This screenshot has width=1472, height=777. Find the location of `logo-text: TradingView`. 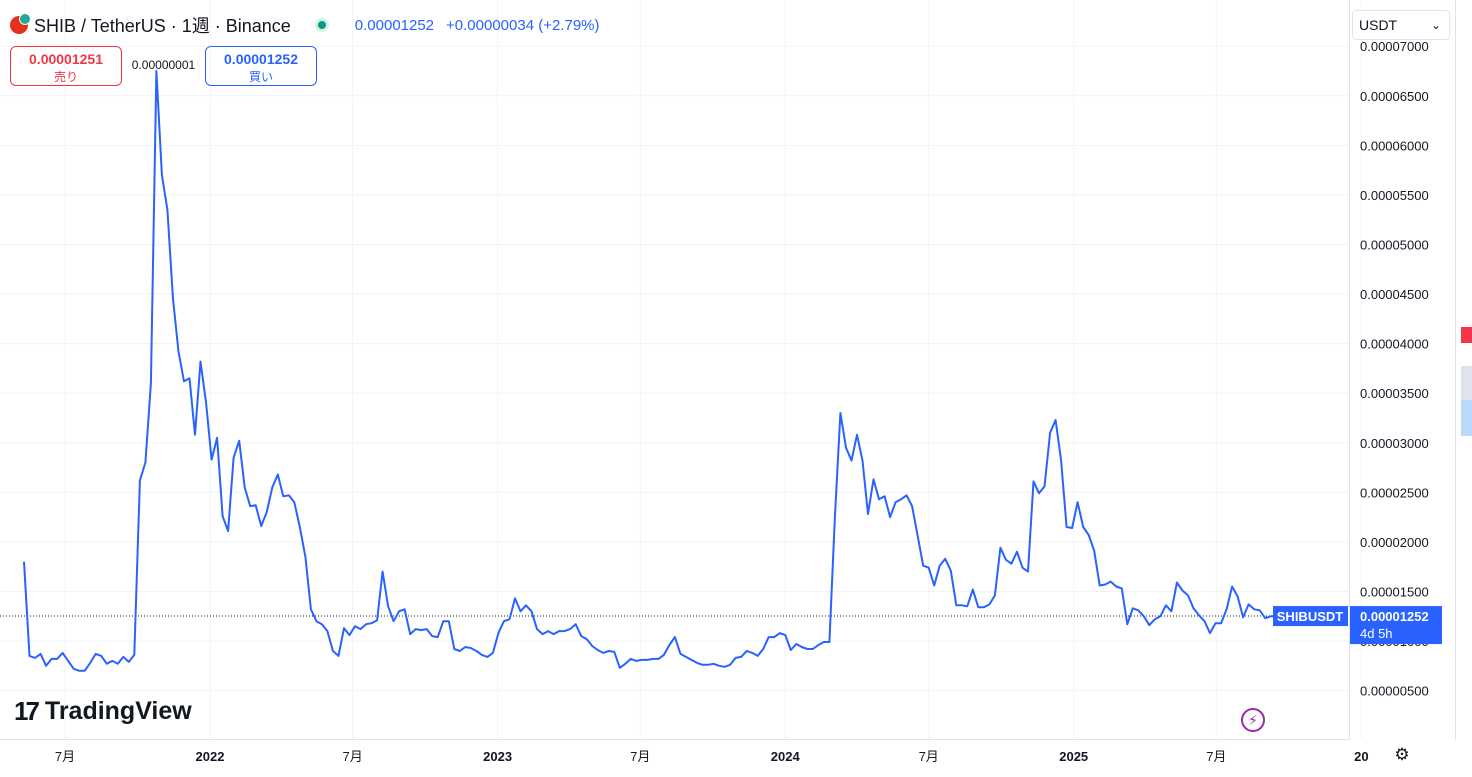

logo-text: TradingView is located at coordinates (118, 711).